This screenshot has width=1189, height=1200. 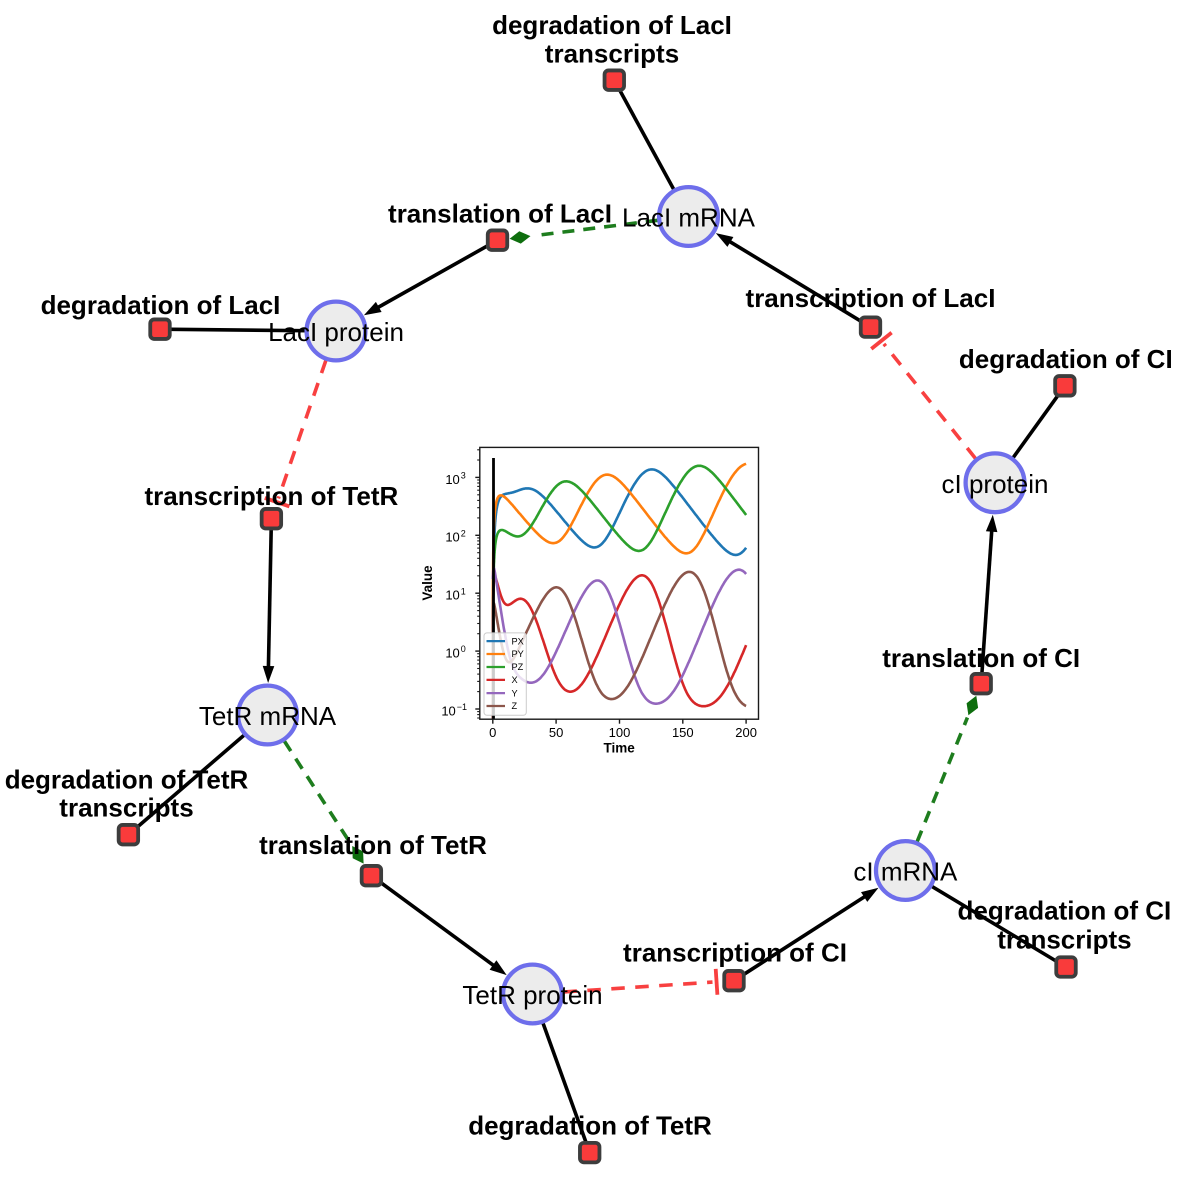 What do you see at coordinates (272, 496) in the screenshot?
I see `svg-text: transcription of TetR` at bounding box center [272, 496].